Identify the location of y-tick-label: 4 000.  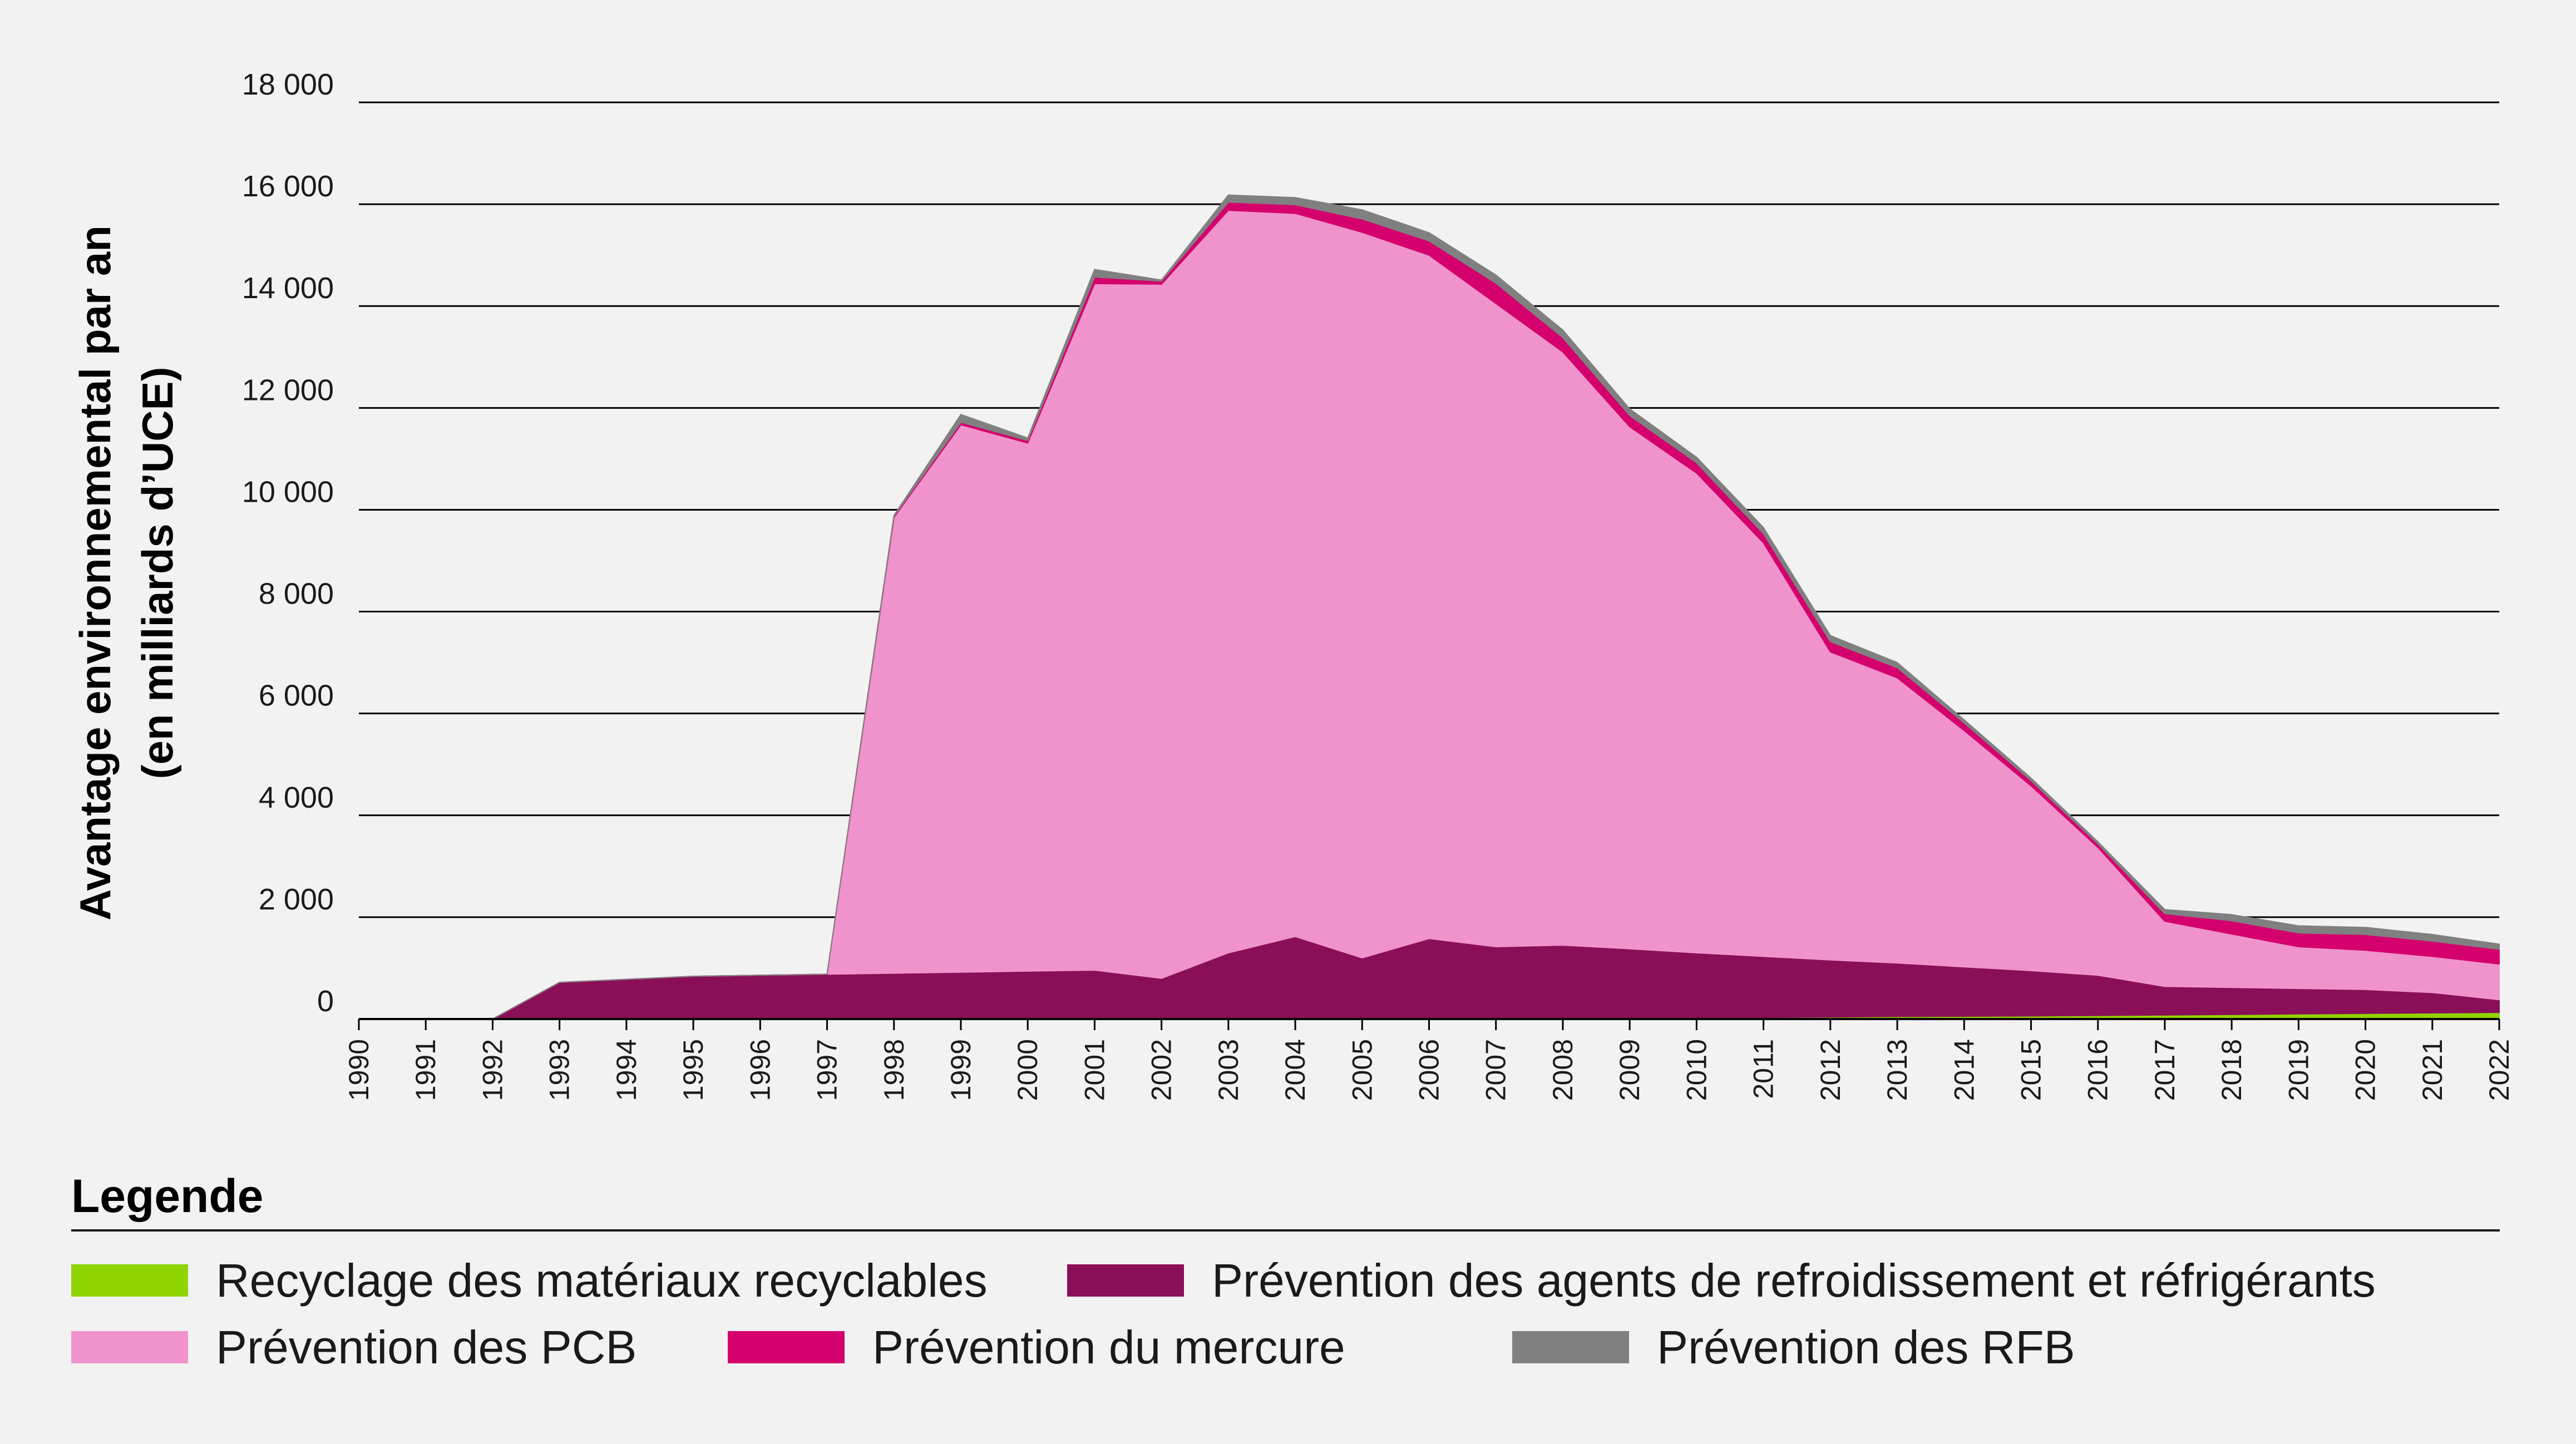
(296, 797).